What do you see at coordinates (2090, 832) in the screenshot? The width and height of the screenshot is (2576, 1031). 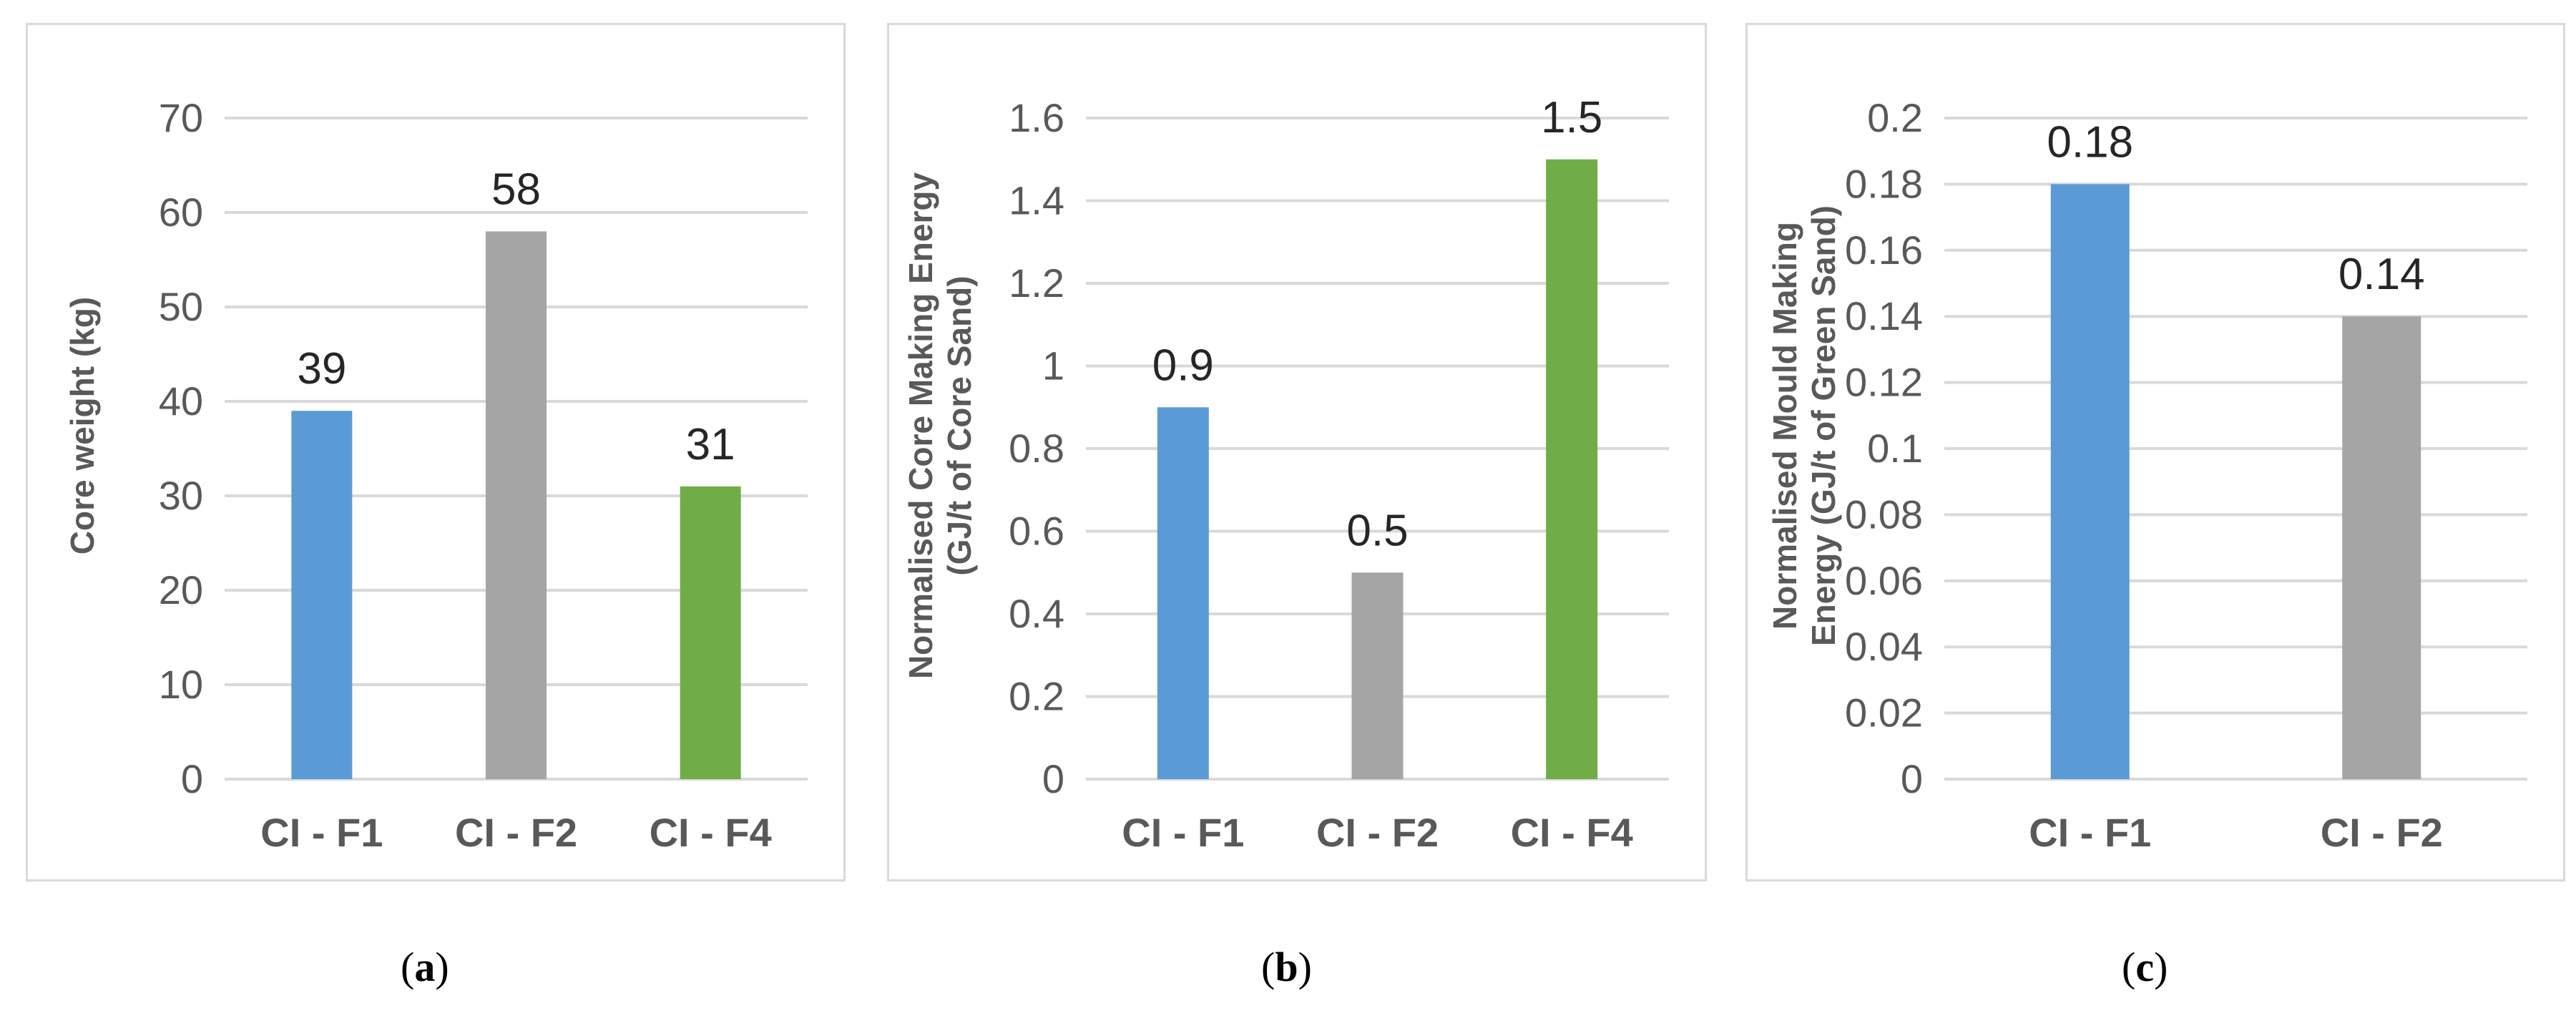 I see `category-label-c-0: CI - F1` at bounding box center [2090, 832].